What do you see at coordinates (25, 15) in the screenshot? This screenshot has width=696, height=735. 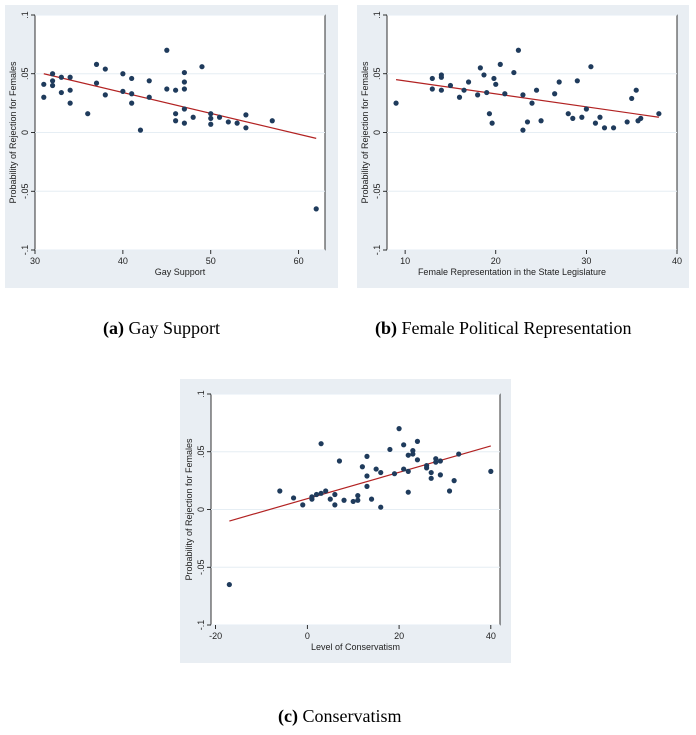 I see `y-tick-label: .1` at bounding box center [25, 15].